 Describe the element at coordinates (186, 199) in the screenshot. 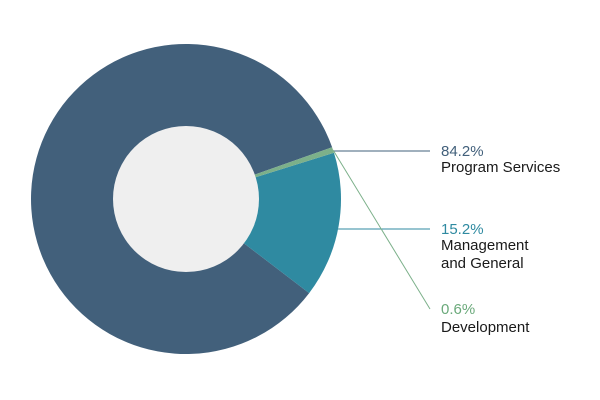

I see `donut-hole` at that location.